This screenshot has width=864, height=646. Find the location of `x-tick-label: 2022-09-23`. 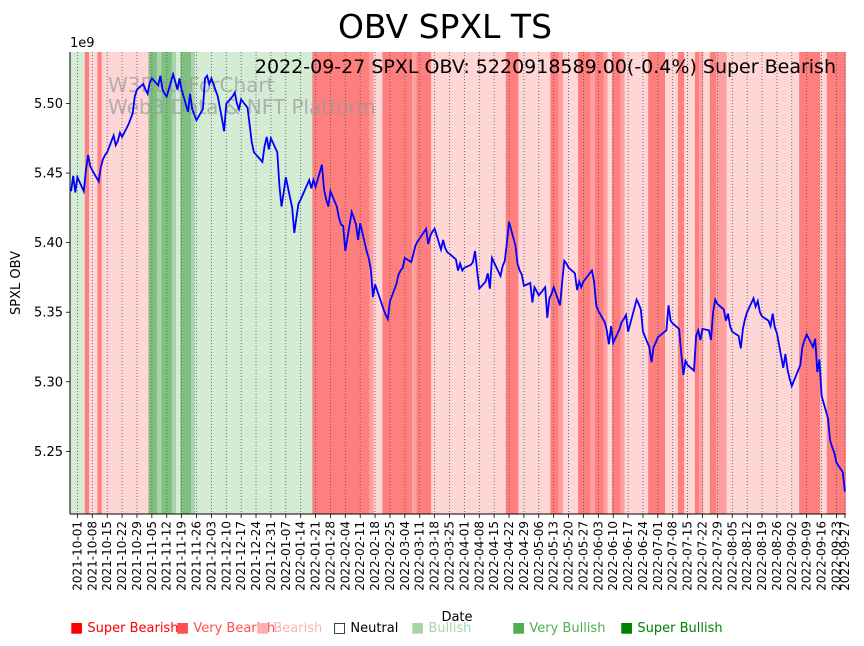

x-tick-label: 2022-09-23 is located at coordinates (836, 556).